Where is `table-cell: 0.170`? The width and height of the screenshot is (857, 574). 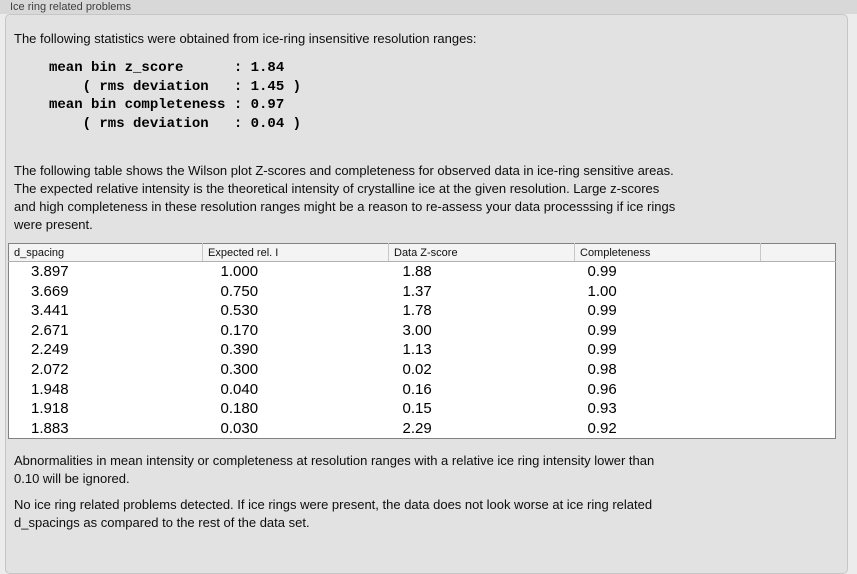
table-cell: 0.170 is located at coordinates (239, 330).